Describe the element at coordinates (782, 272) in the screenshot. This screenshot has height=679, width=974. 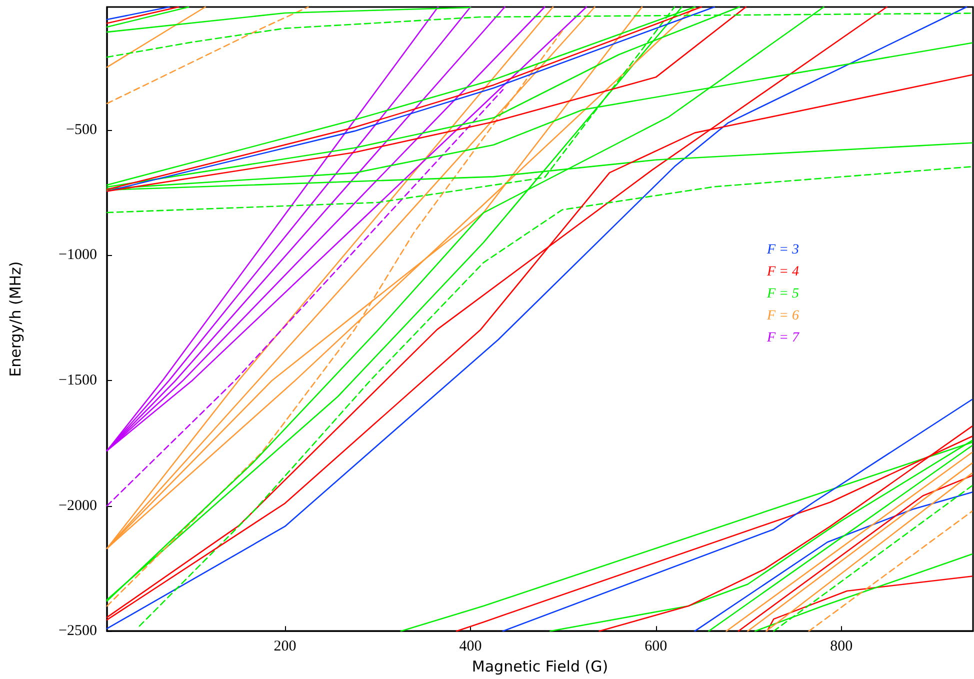
I see `text: F = 4` at that location.